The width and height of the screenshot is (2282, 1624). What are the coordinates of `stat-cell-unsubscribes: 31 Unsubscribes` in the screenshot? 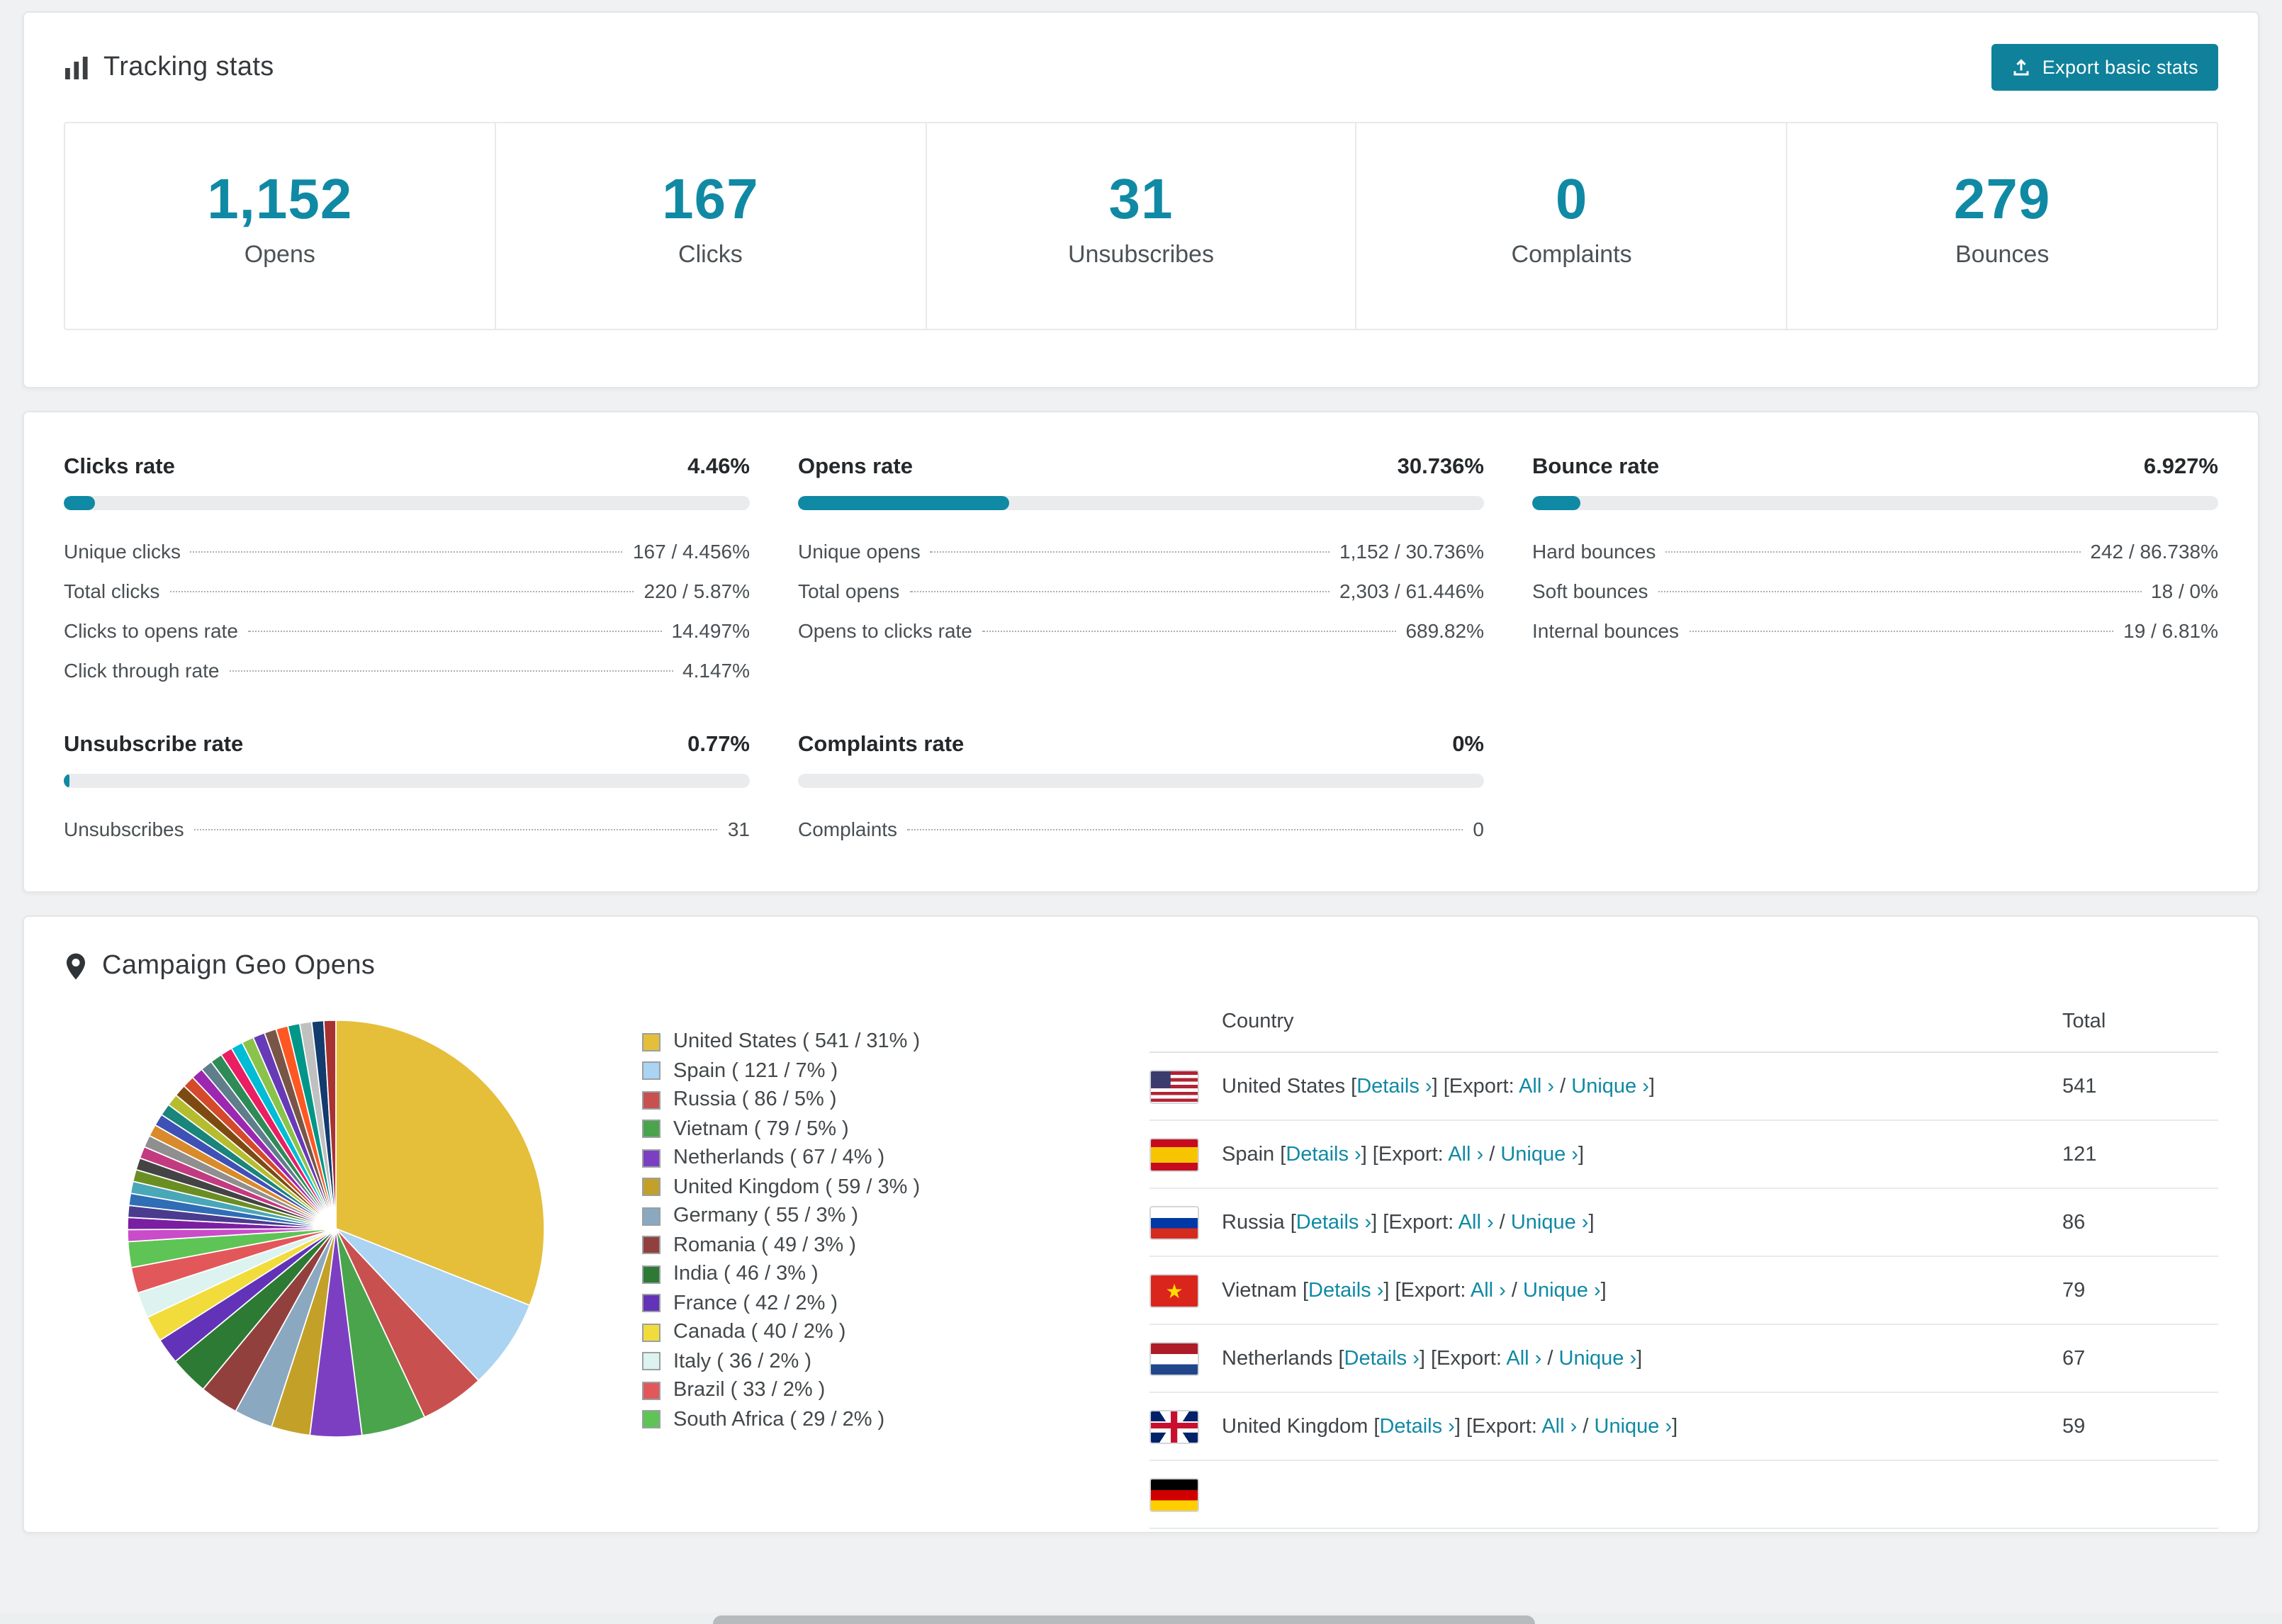 It's located at (1140, 226).